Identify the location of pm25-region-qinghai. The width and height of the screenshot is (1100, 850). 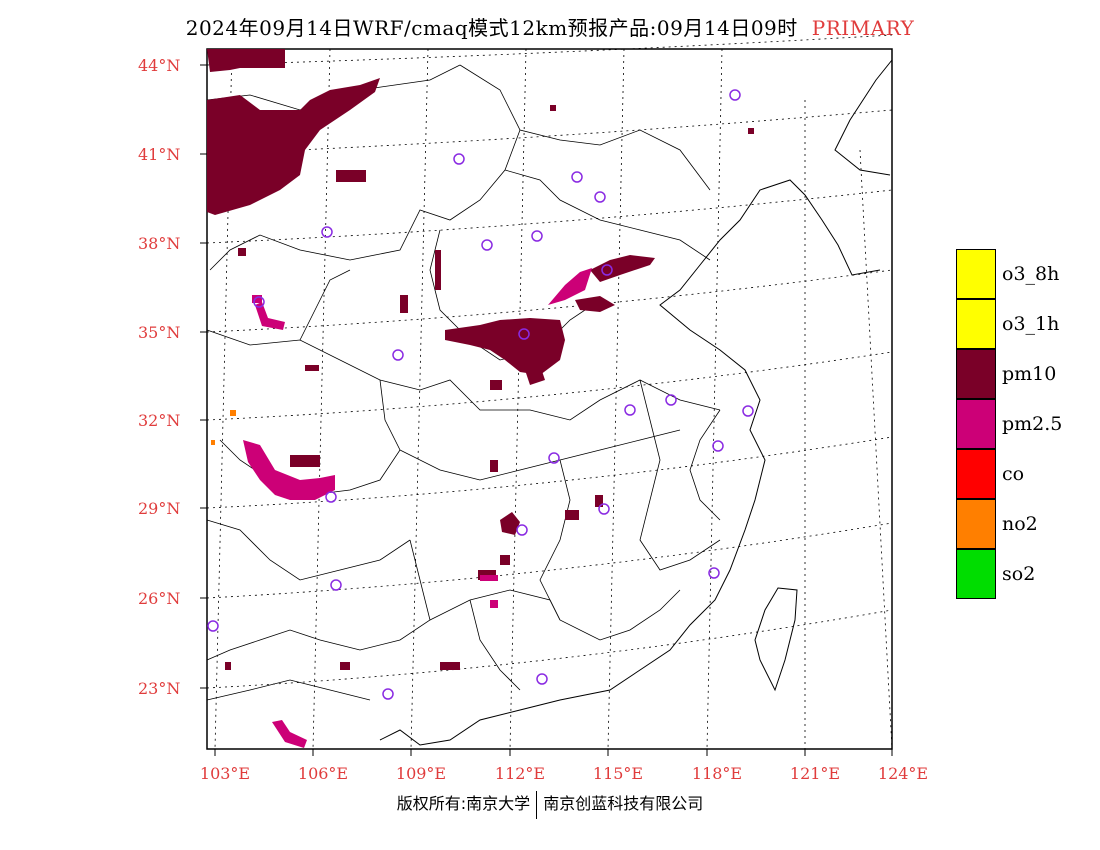
(270, 316).